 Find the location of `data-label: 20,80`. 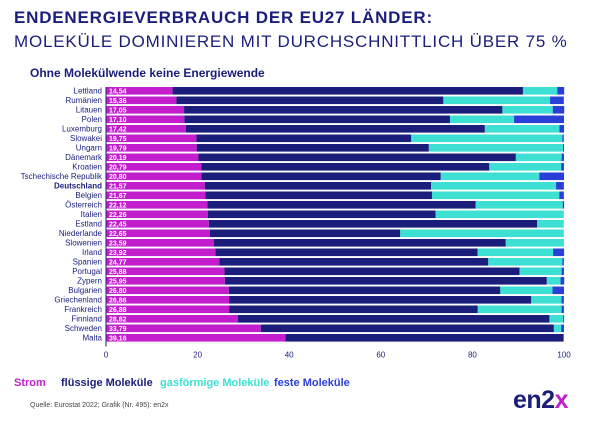

data-label: 20,80 is located at coordinates (118, 177).